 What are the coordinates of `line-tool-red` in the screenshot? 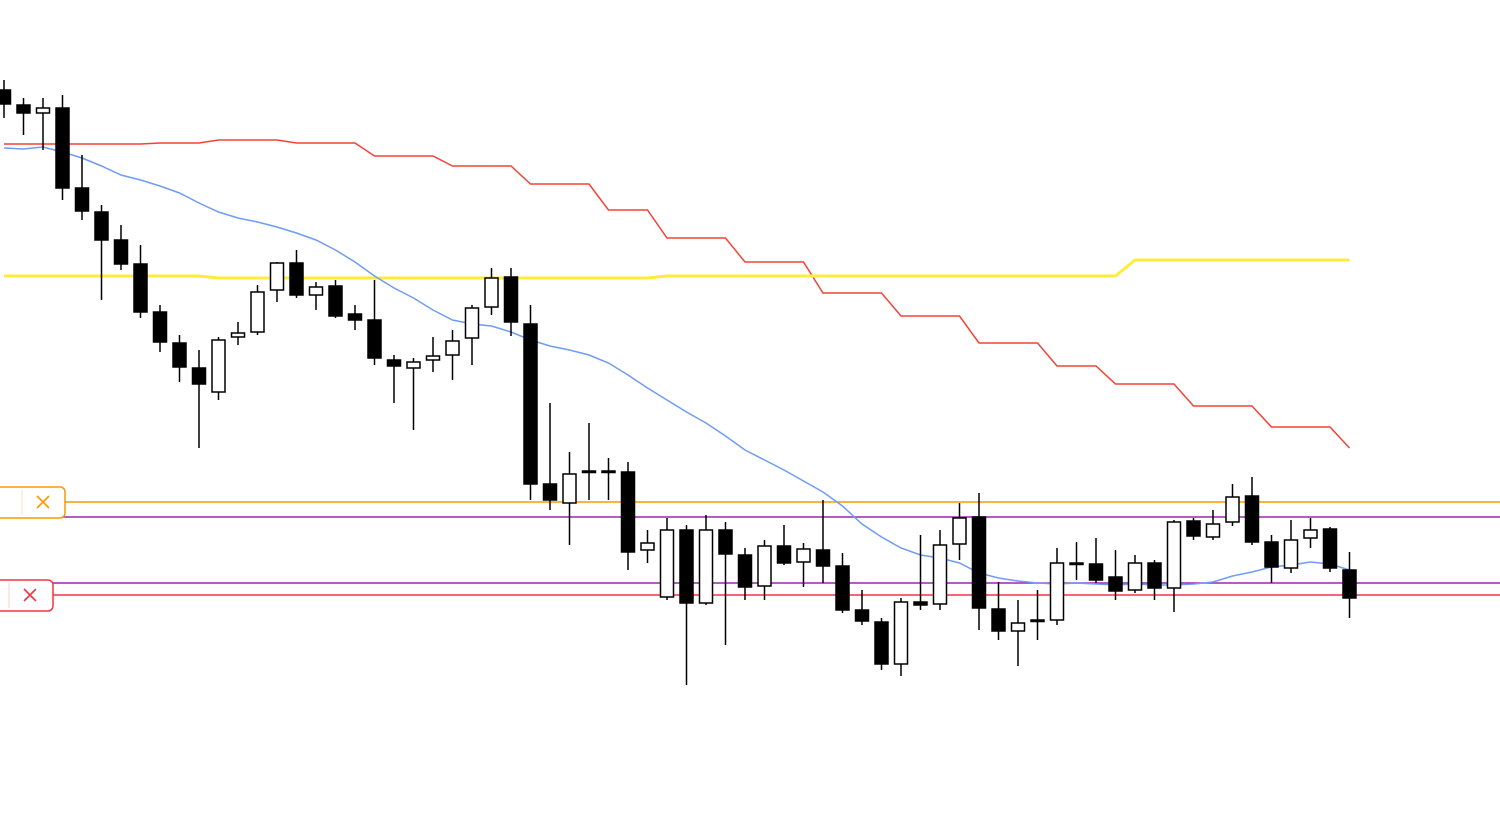 It's located at (27, 595).